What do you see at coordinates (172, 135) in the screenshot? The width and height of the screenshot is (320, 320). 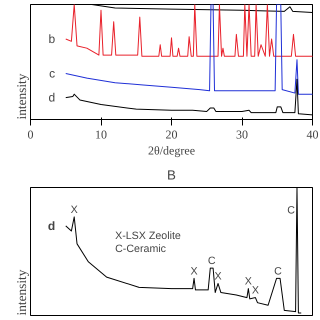 I see `x-tick-label: 20` at bounding box center [172, 135].